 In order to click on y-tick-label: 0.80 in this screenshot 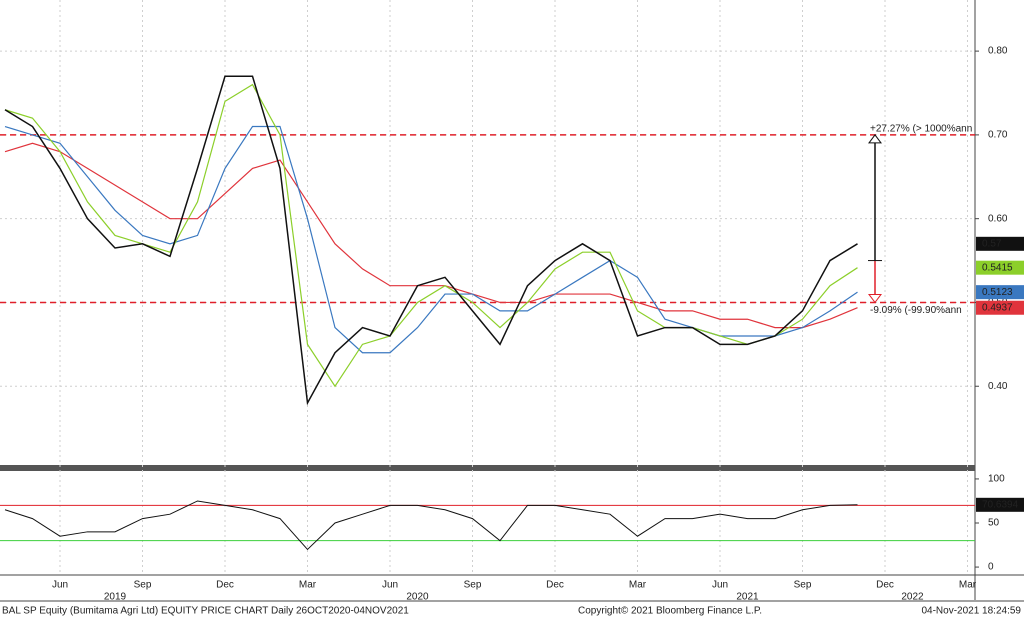, I will do `click(998, 51)`.